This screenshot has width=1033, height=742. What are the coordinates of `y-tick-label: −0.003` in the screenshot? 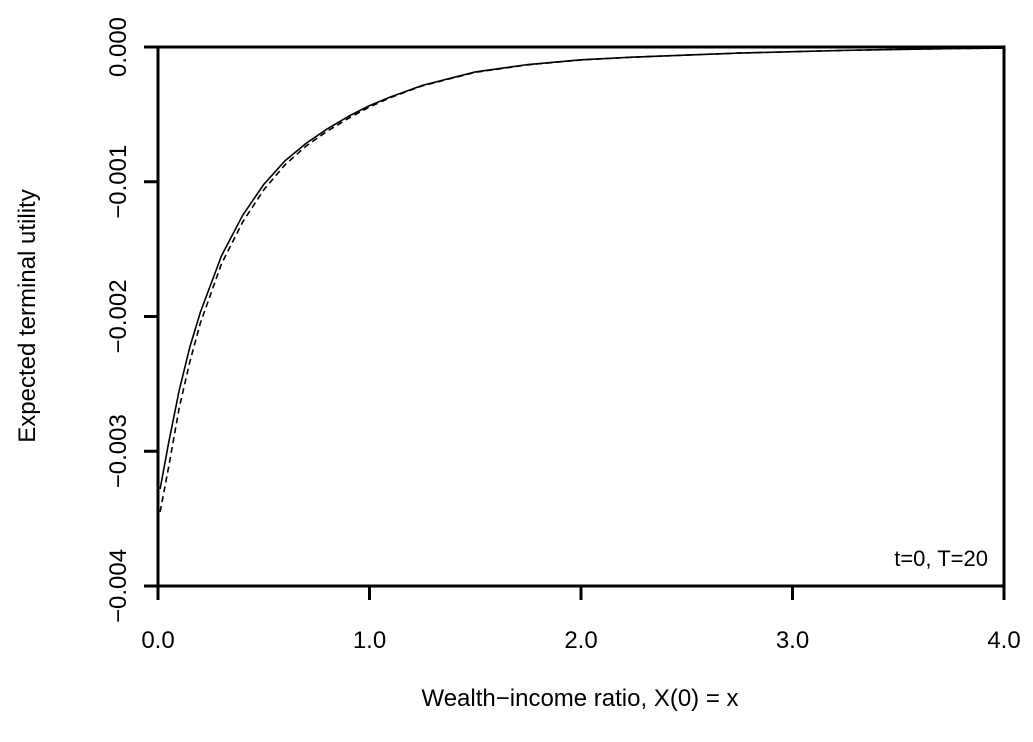 It's located at (118, 451).